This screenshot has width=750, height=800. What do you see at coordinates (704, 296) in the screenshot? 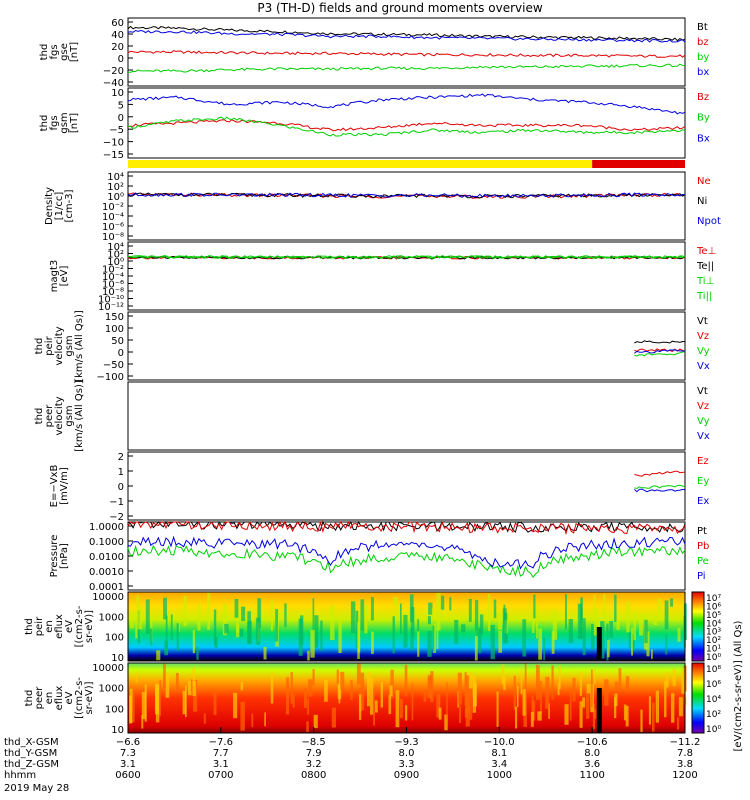
I see `legend-temperature-3: Ti||` at bounding box center [704, 296].